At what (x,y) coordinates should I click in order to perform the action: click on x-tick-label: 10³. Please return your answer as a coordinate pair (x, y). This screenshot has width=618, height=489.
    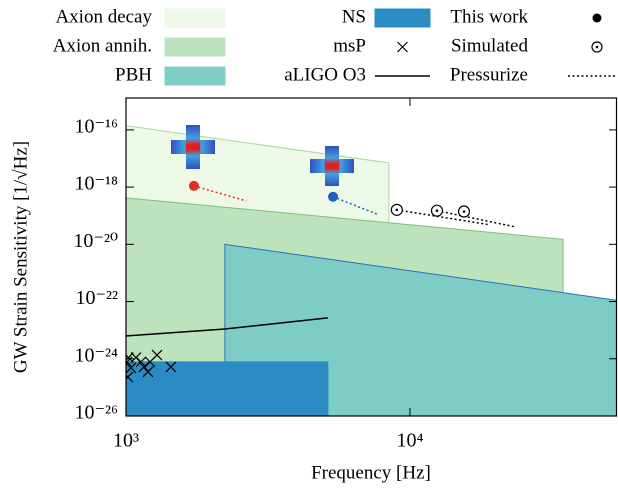
    Looking at the image, I should click on (126, 441).